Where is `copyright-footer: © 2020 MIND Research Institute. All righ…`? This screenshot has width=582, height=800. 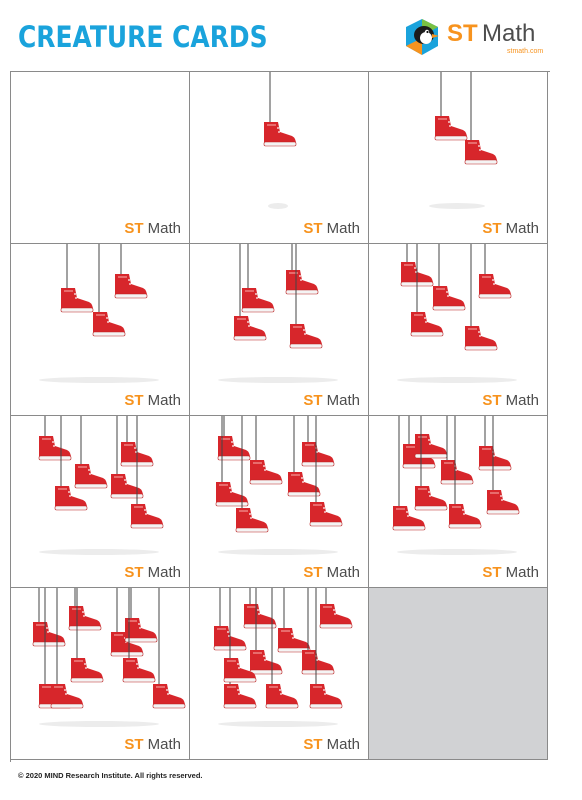 copyright-footer: © 2020 MIND Research Institute. All righ… is located at coordinates (110, 775).